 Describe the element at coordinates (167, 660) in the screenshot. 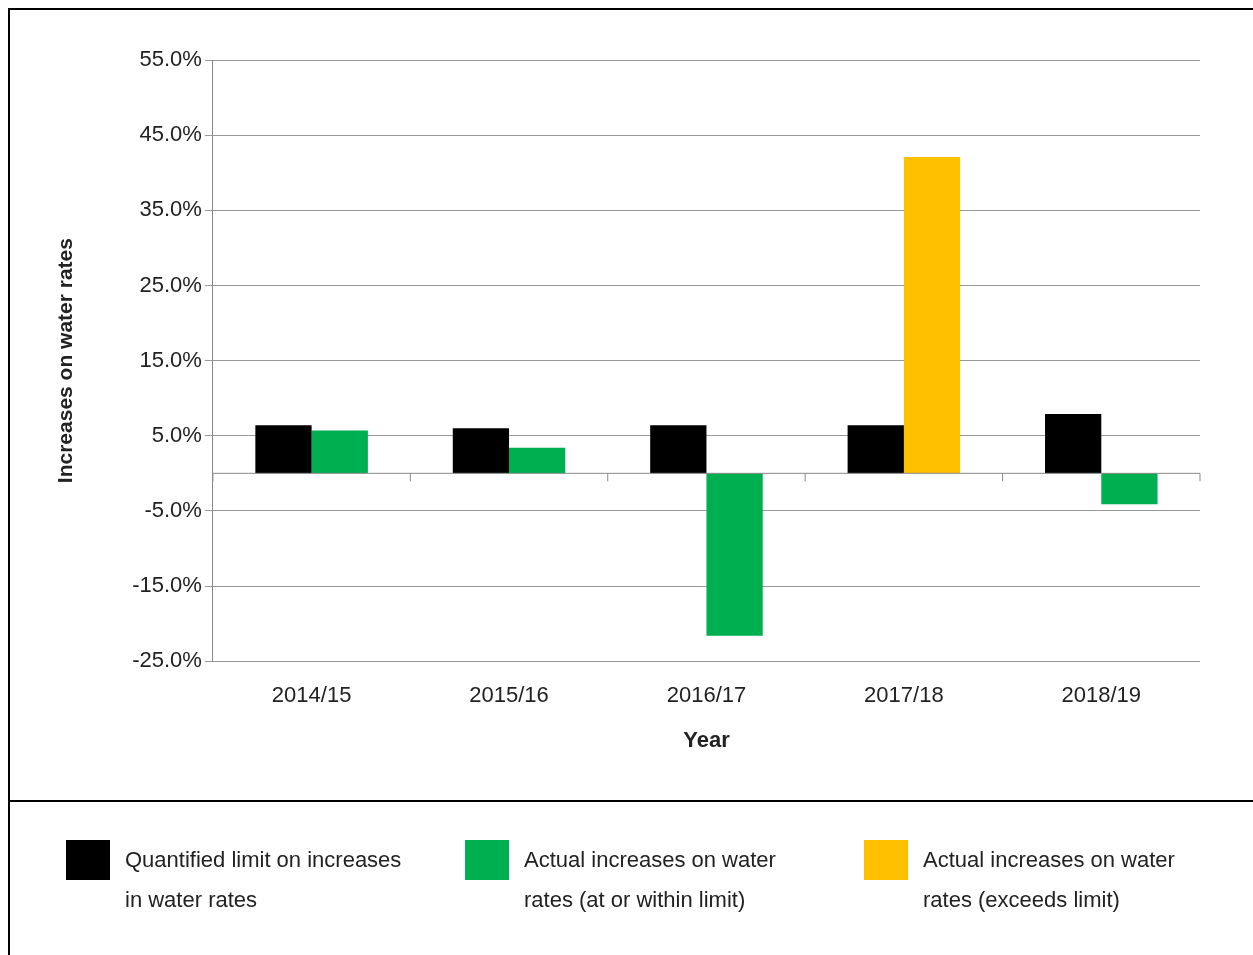

I see `y-tick-label: -25.0%` at that location.